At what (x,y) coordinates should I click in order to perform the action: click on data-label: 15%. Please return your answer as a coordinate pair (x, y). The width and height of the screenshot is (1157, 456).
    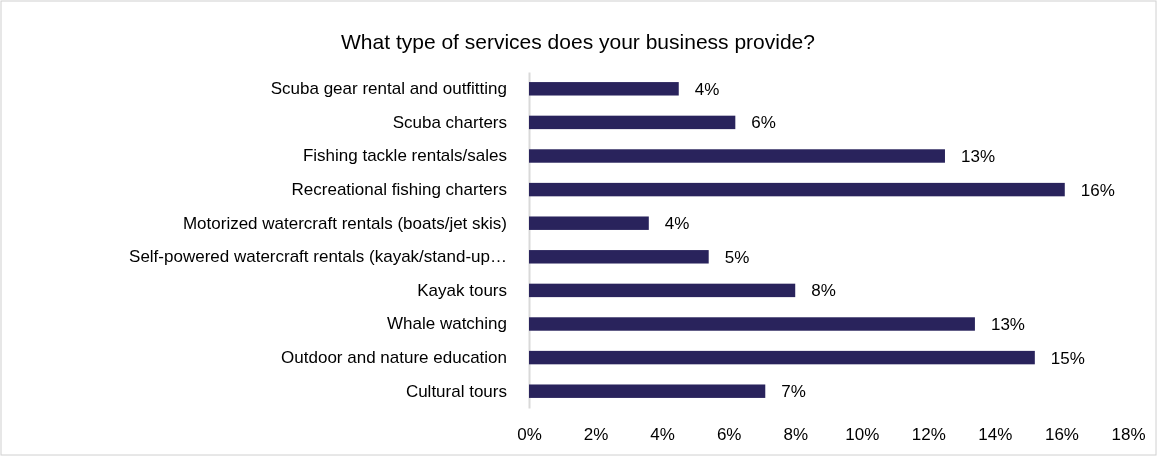
    Looking at the image, I should click on (1067, 358).